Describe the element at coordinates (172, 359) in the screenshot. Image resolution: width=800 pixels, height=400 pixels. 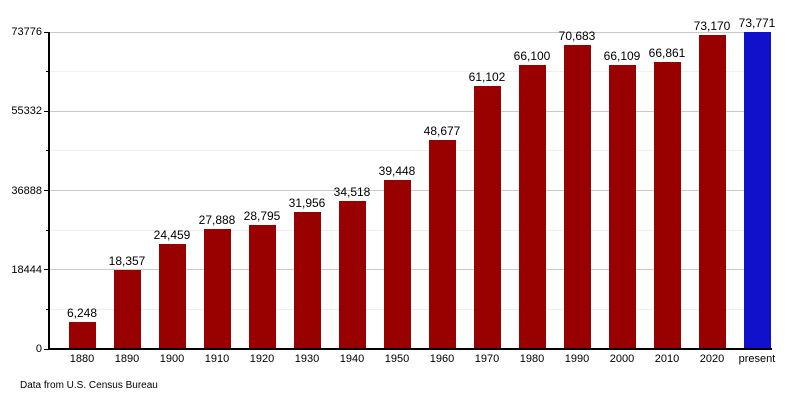
I see `x-tick-label: 1900` at that location.